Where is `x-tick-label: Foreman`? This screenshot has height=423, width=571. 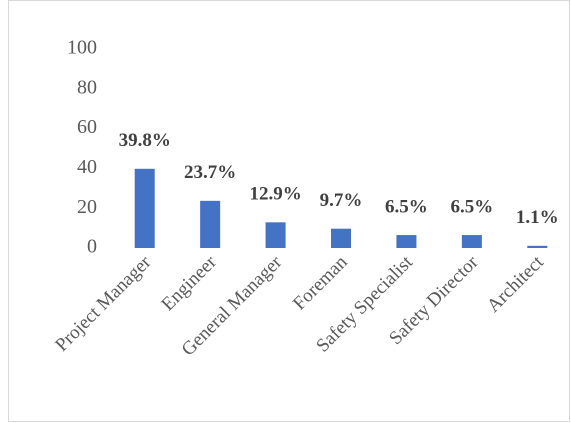 x-tick-label: Foreman is located at coordinates (320, 282).